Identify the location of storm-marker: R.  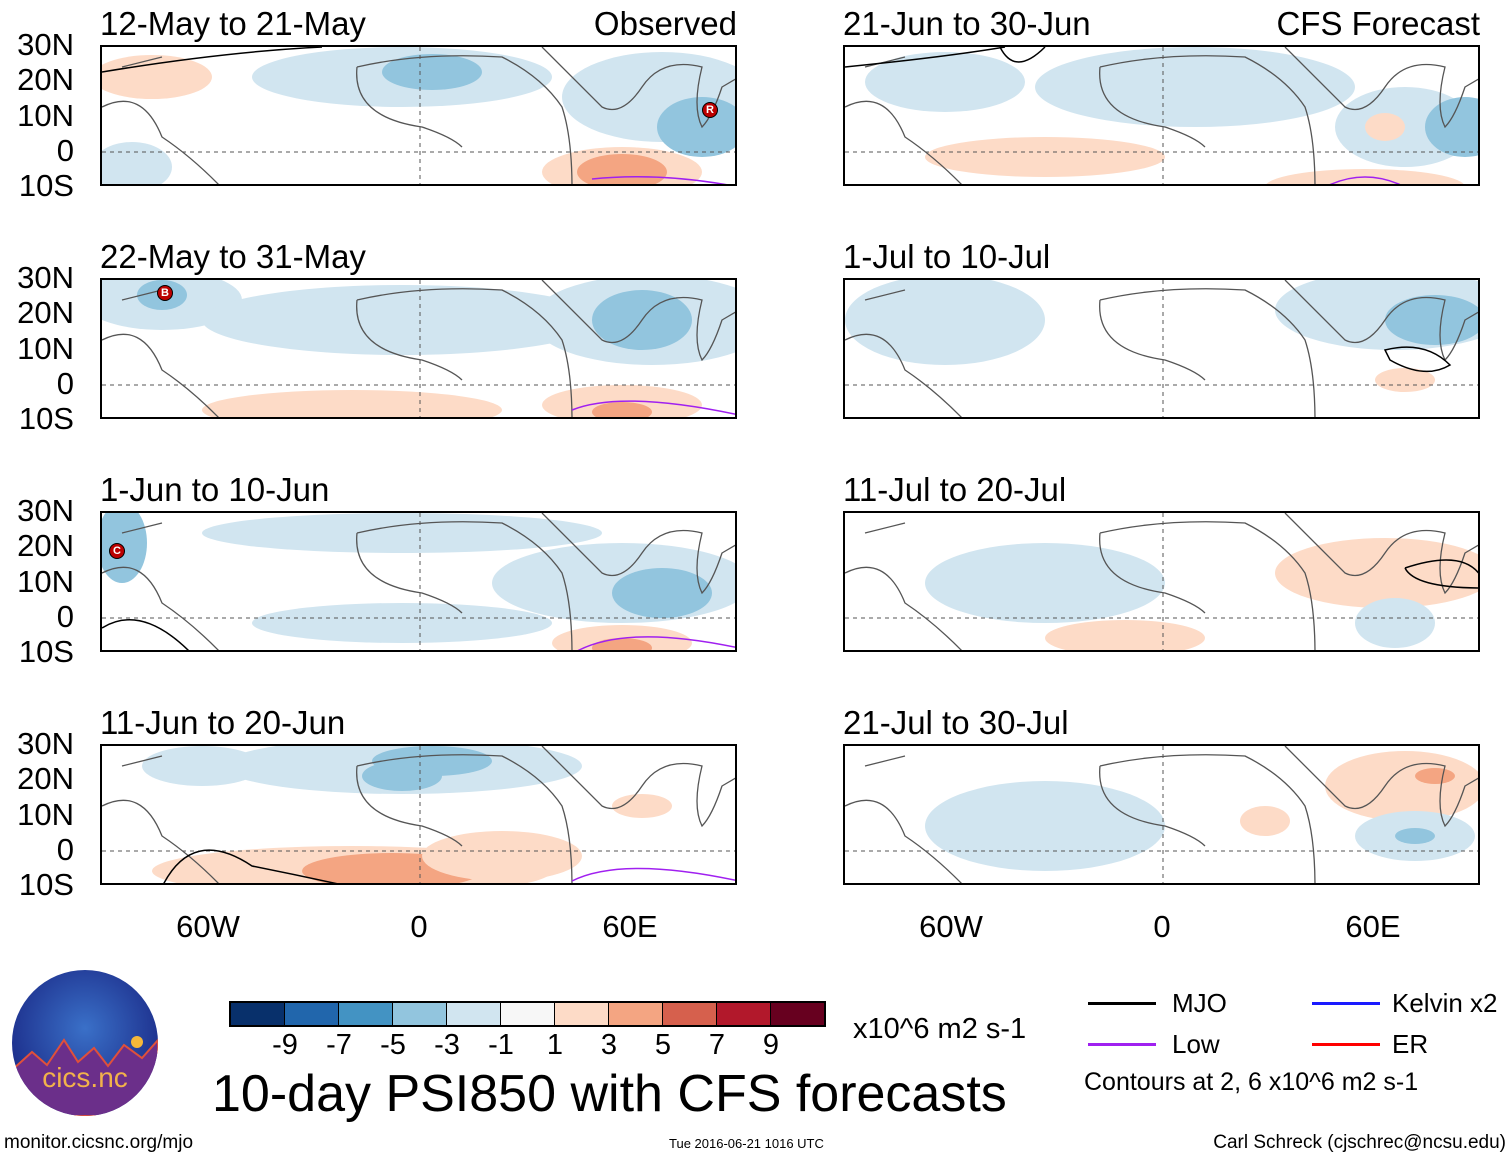
(710, 110).